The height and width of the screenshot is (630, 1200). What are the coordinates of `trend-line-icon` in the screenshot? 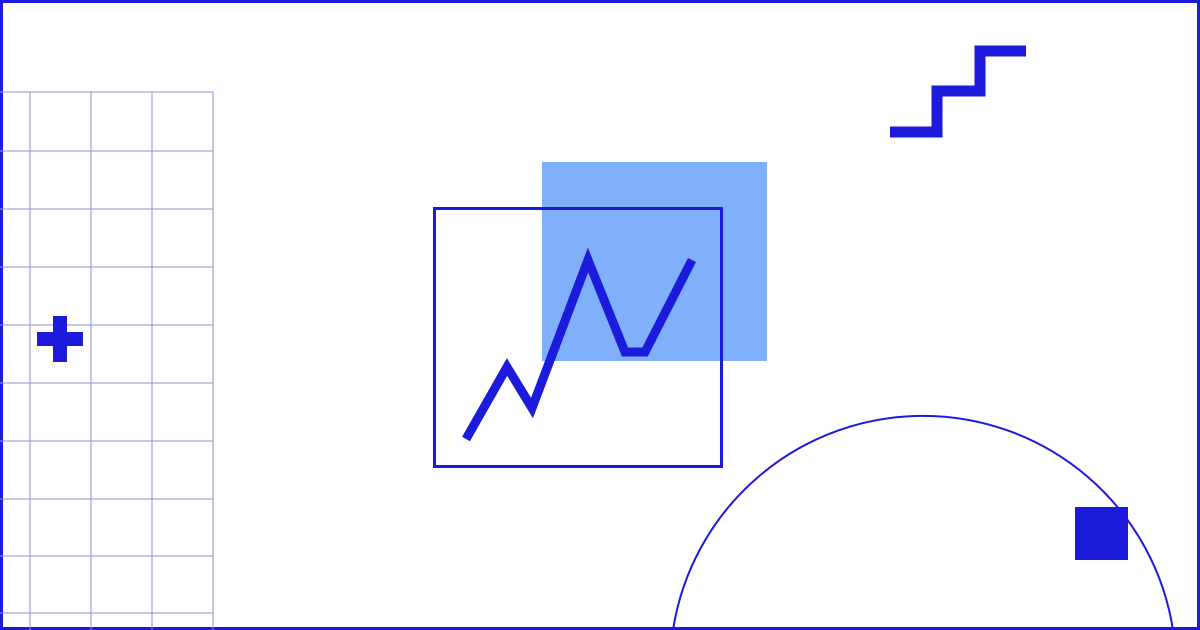 It's located at (579, 344).